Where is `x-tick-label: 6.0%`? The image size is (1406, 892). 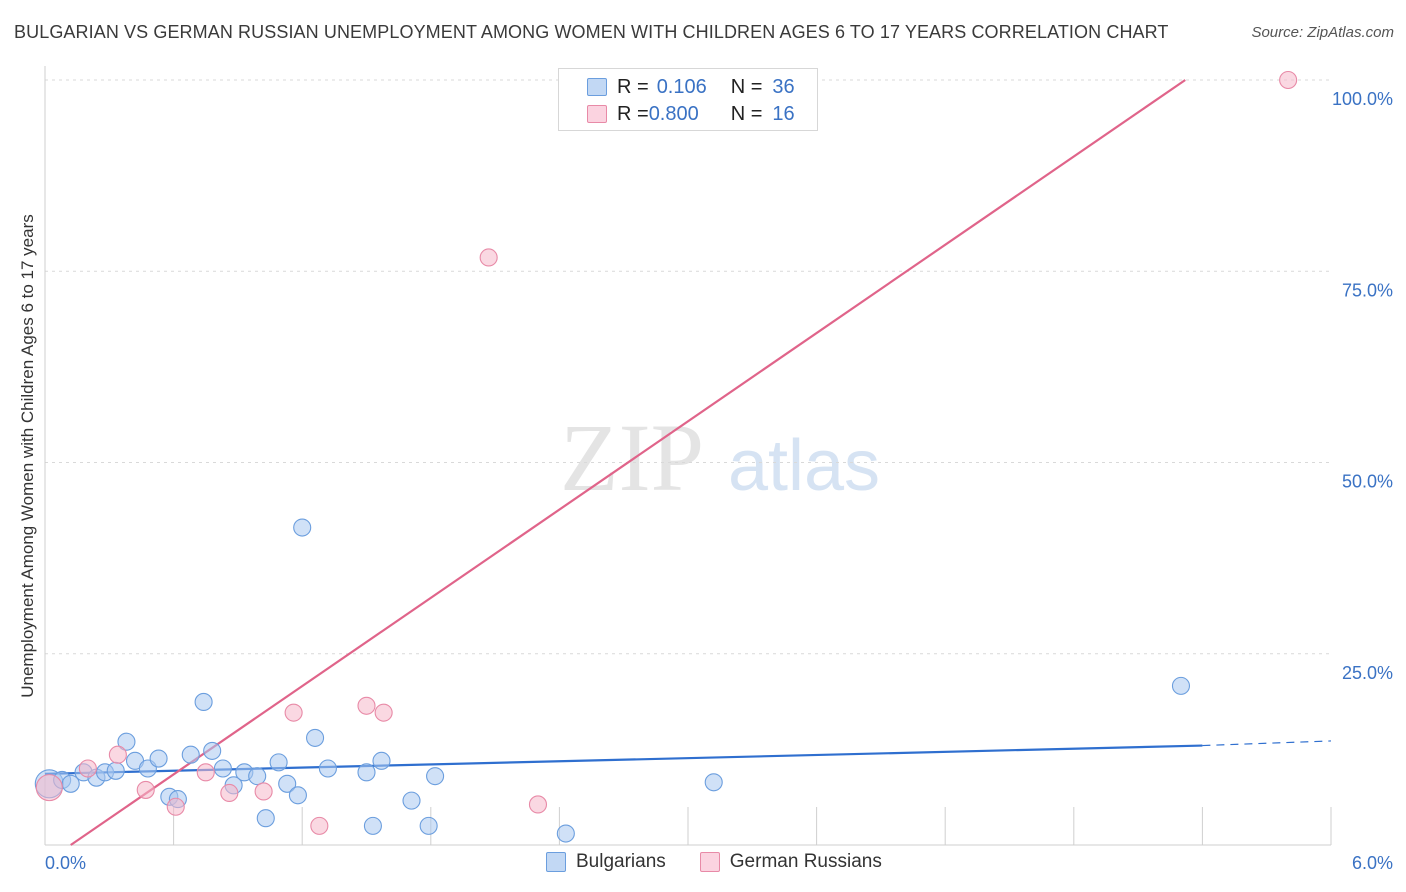
x-tick-label: 6.0% is located at coordinates (1372, 863).